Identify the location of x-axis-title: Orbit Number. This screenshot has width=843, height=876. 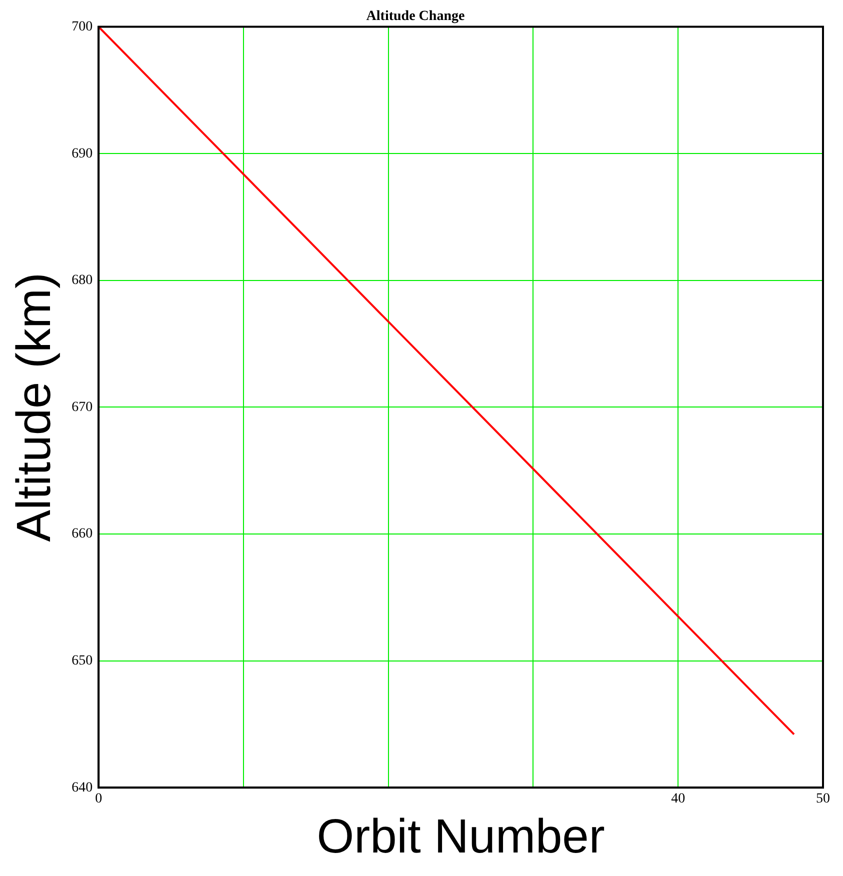
(460, 837).